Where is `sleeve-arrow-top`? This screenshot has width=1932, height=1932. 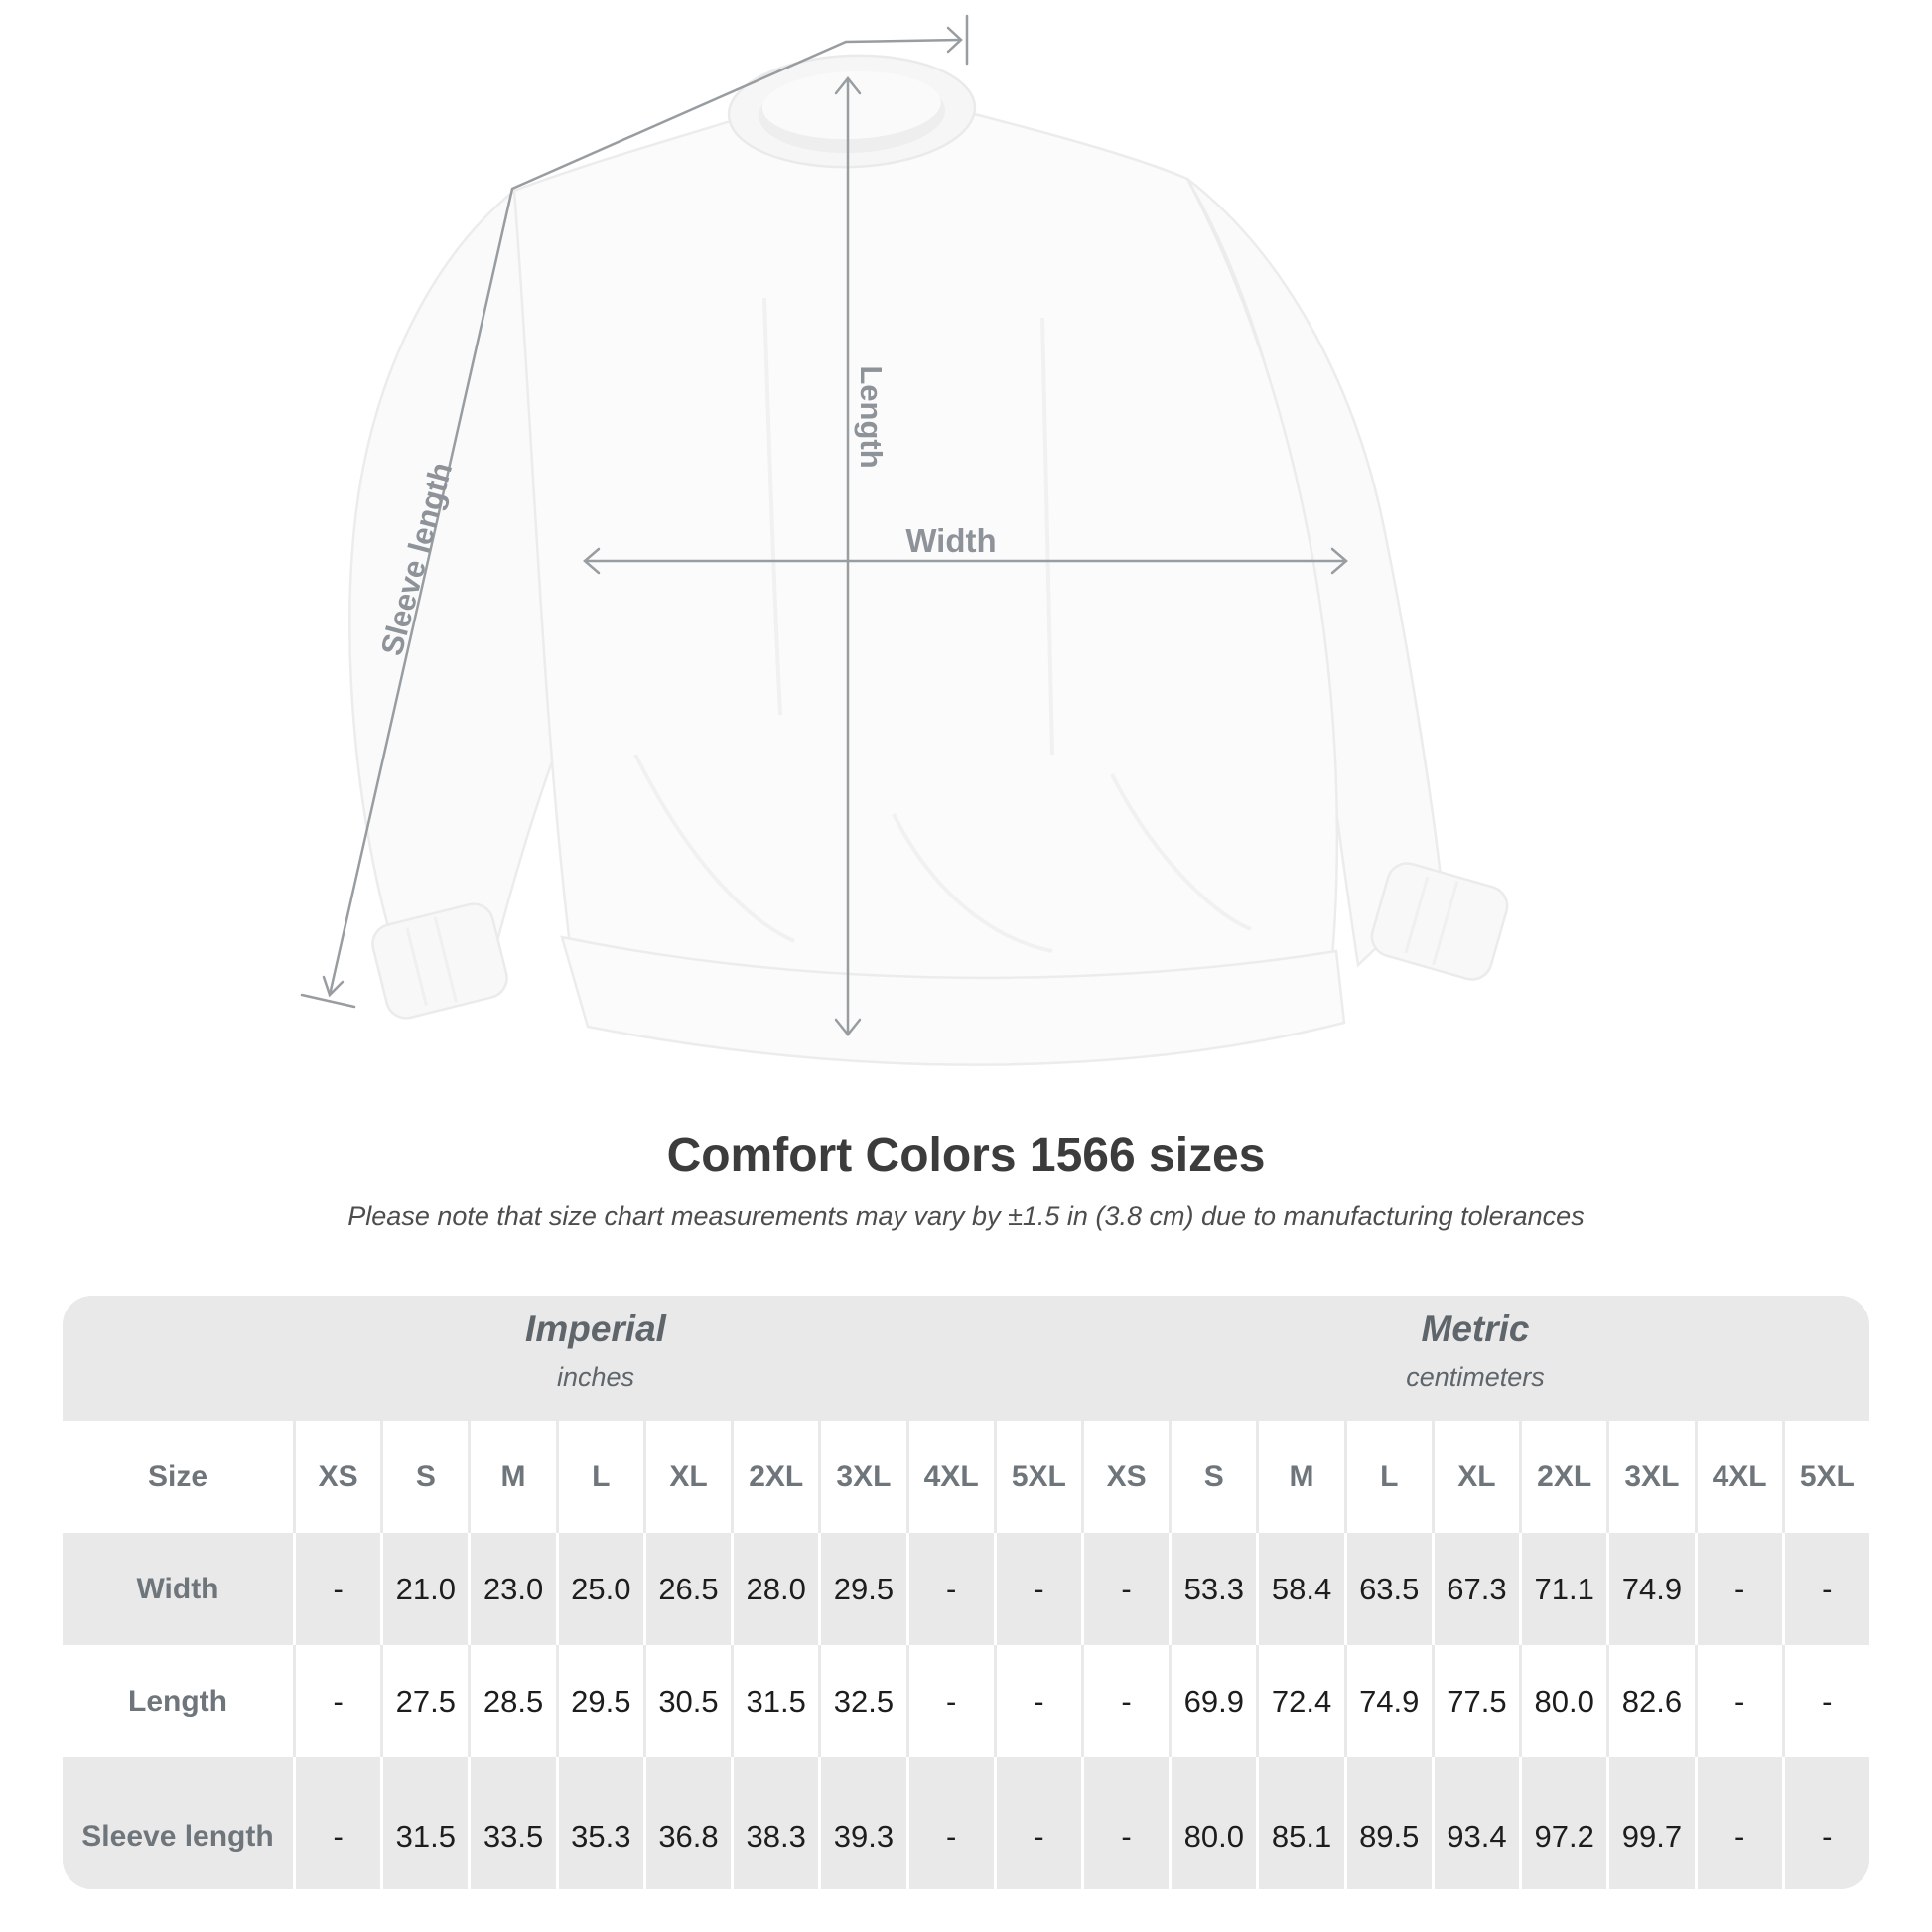 sleeve-arrow-top is located at coordinates (955, 40).